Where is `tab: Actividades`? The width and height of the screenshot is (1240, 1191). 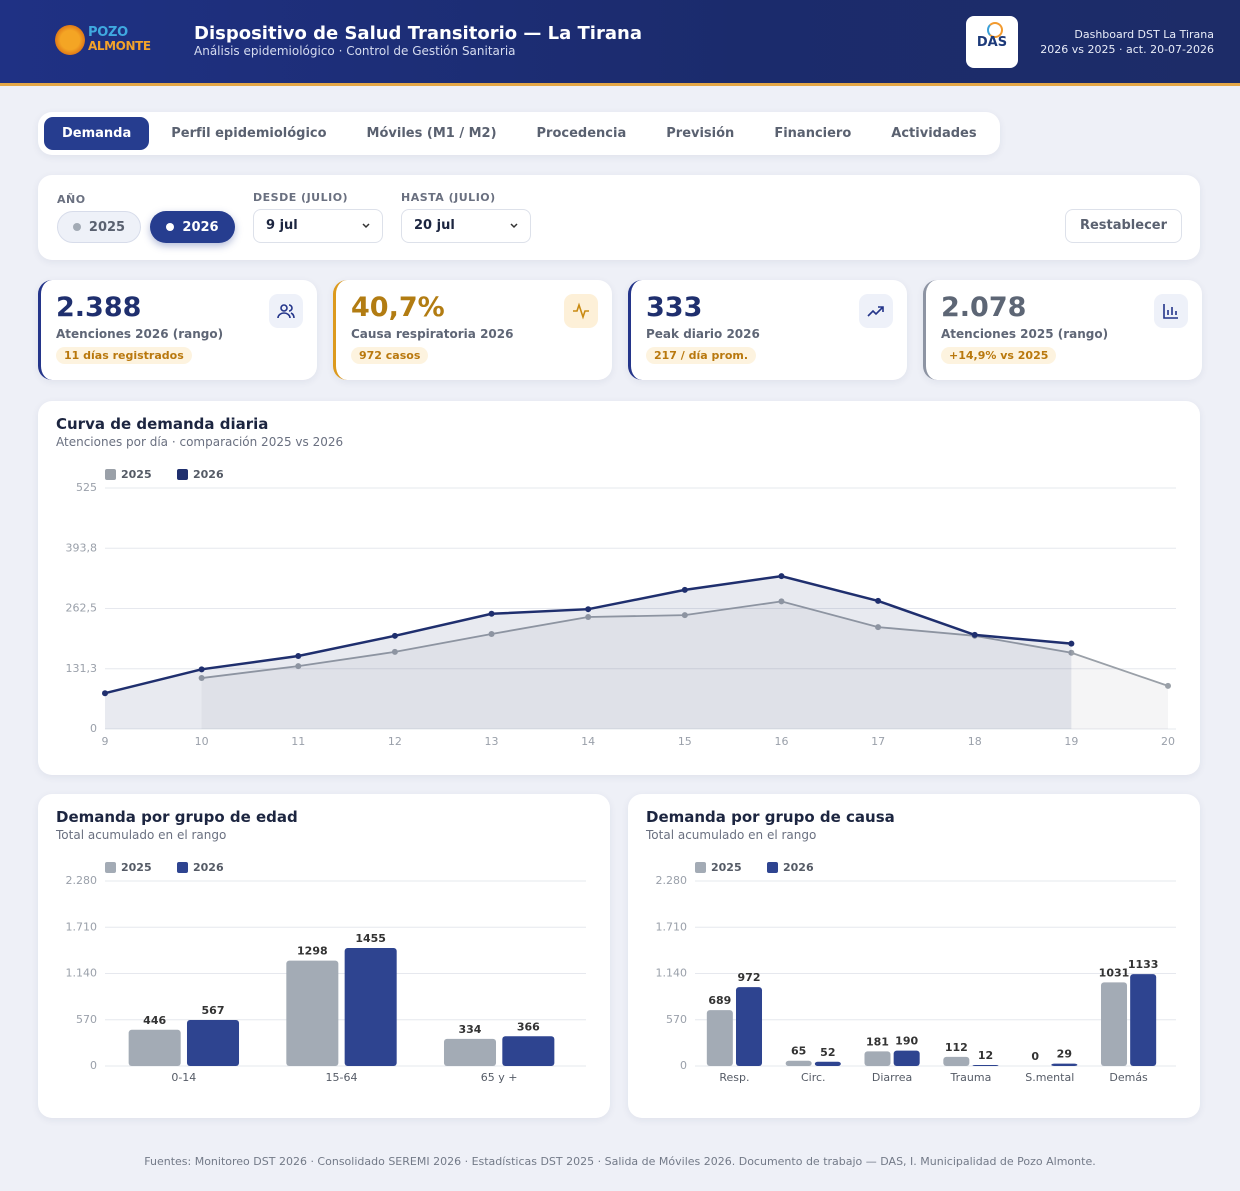
tab: Actividades is located at coordinates (934, 133).